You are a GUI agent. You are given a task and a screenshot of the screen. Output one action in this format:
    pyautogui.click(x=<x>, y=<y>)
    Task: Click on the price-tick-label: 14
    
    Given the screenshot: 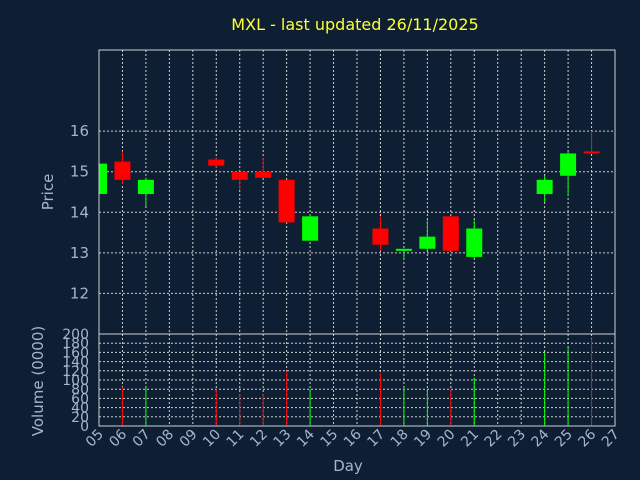 What is the action you would take?
    pyautogui.click(x=79, y=212)
    